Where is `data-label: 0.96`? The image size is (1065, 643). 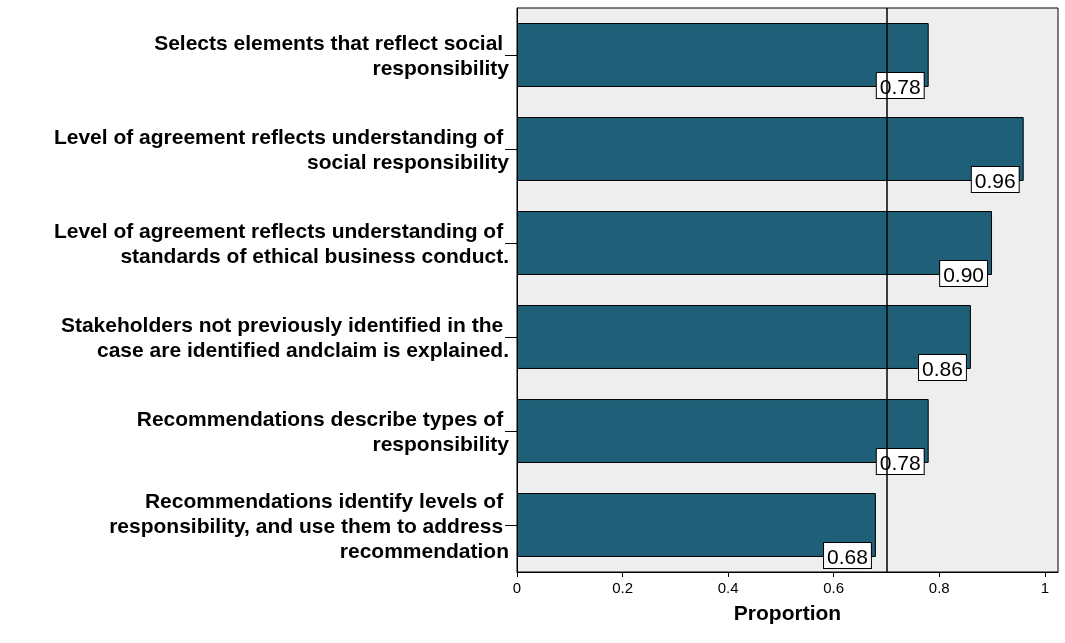
data-label: 0.96 is located at coordinates (995, 180).